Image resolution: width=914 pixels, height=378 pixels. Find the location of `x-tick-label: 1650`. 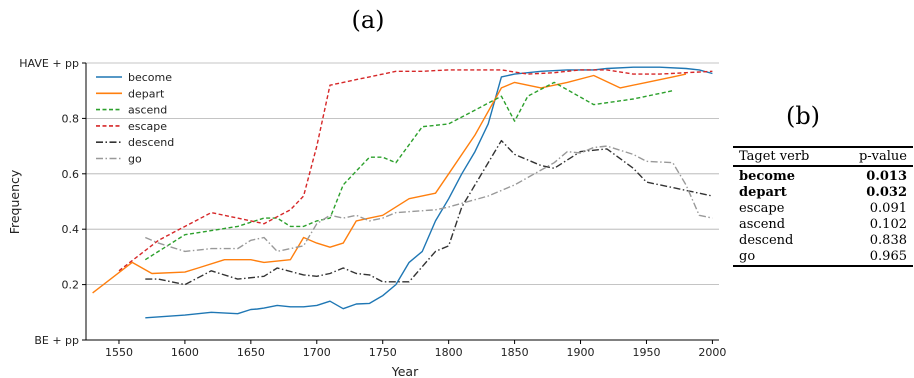

x-tick-label: 1650 is located at coordinates (251, 352).